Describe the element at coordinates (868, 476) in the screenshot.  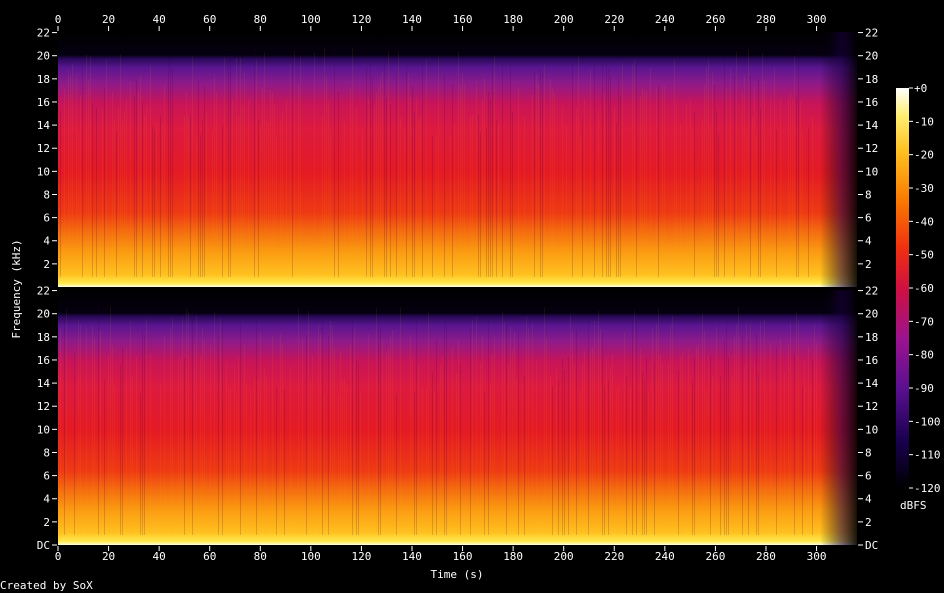
I see `y-tick-label-right: 6` at that location.